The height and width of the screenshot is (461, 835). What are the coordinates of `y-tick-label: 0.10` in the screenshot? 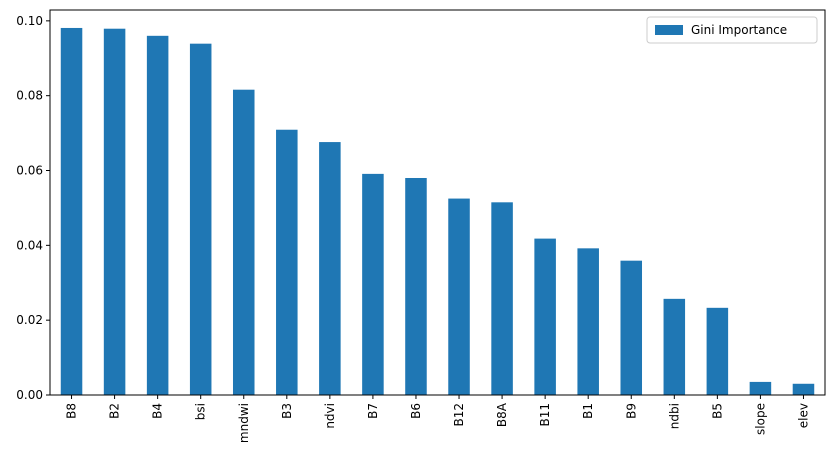 It's located at (29, 21).